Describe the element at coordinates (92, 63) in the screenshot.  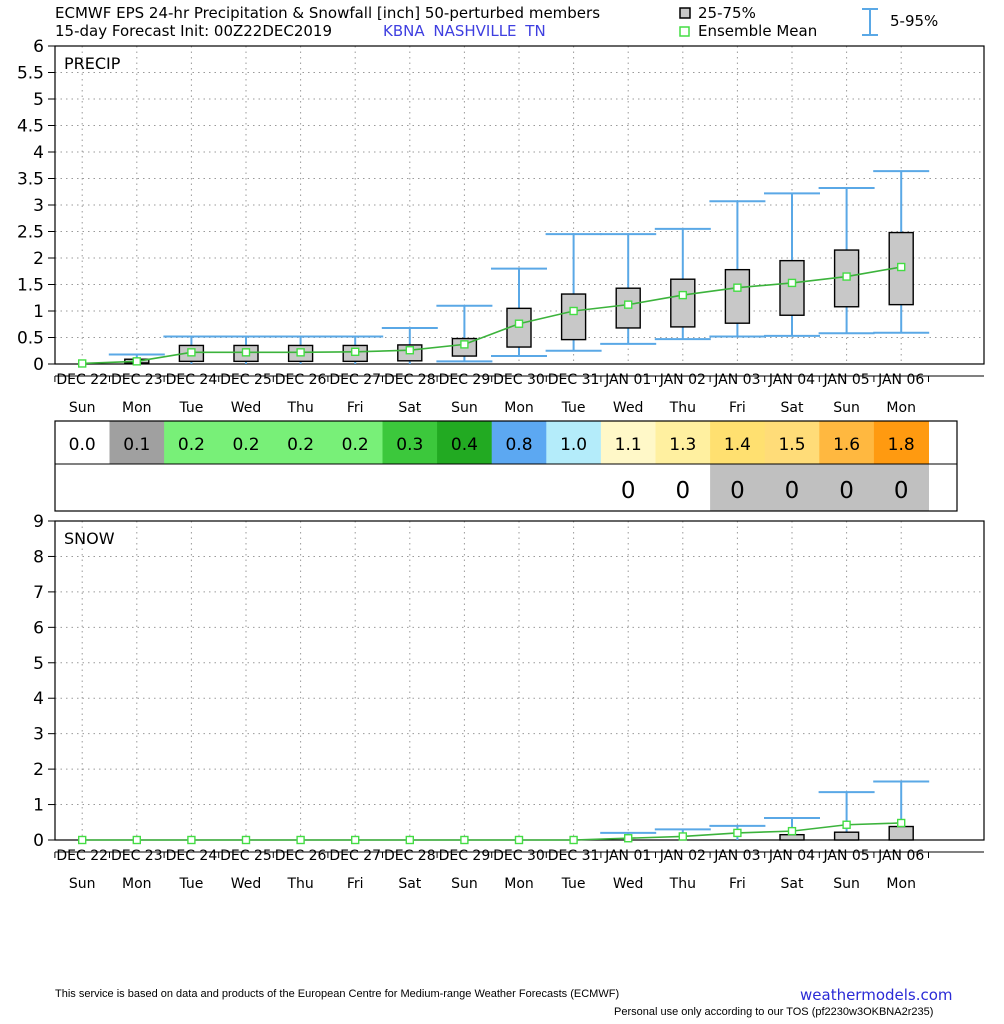
I see `panel-label: PRECIP` at that location.